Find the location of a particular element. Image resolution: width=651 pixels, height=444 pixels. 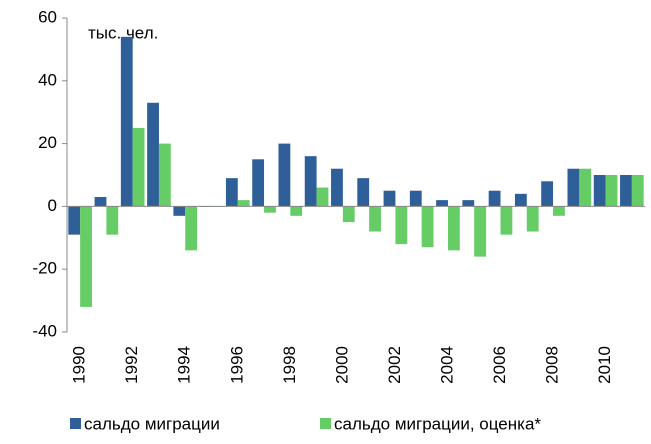

x-tick-label: 1998 is located at coordinates (289, 365).